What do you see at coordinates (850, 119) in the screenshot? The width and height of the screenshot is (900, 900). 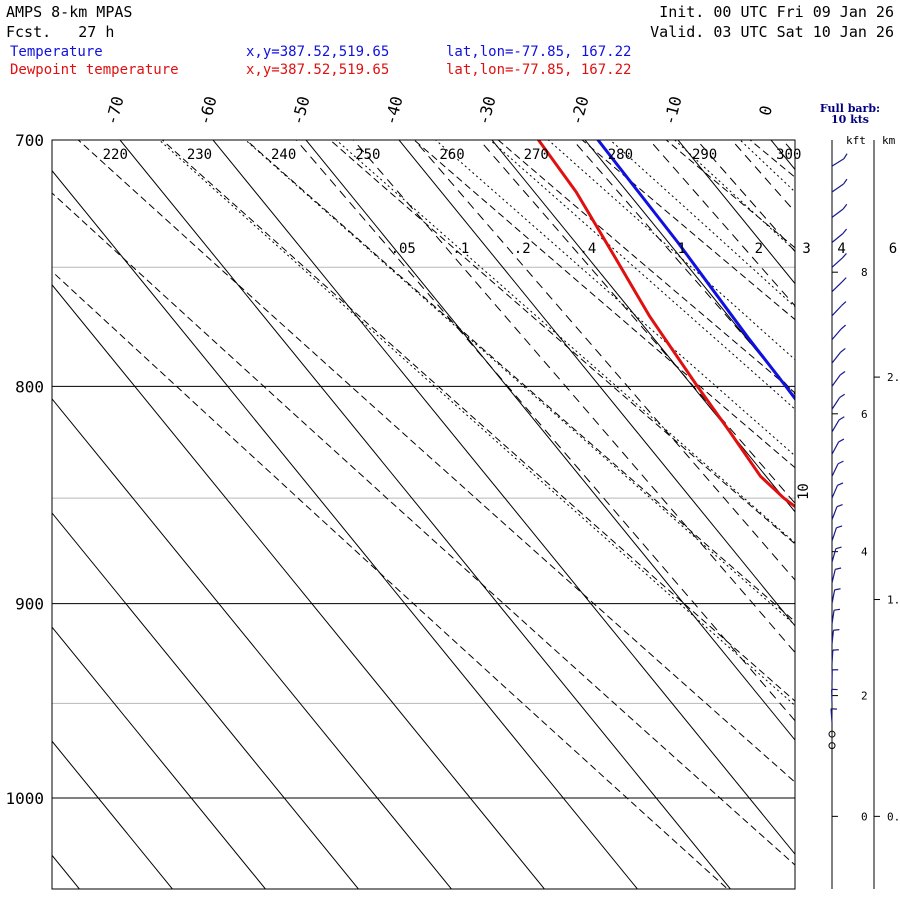 I see `barb-note-line2: 10 kts` at bounding box center [850, 119].